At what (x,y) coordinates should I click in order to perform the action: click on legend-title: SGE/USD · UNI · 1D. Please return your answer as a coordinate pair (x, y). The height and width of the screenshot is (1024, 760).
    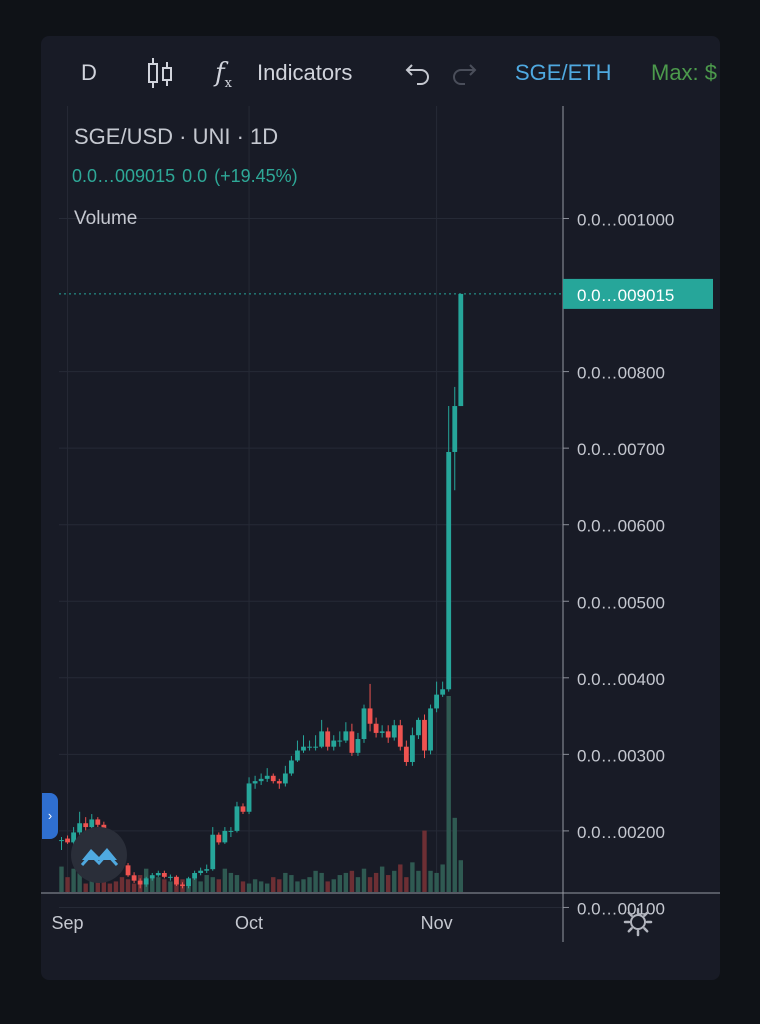
    Looking at the image, I should click on (176, 136).